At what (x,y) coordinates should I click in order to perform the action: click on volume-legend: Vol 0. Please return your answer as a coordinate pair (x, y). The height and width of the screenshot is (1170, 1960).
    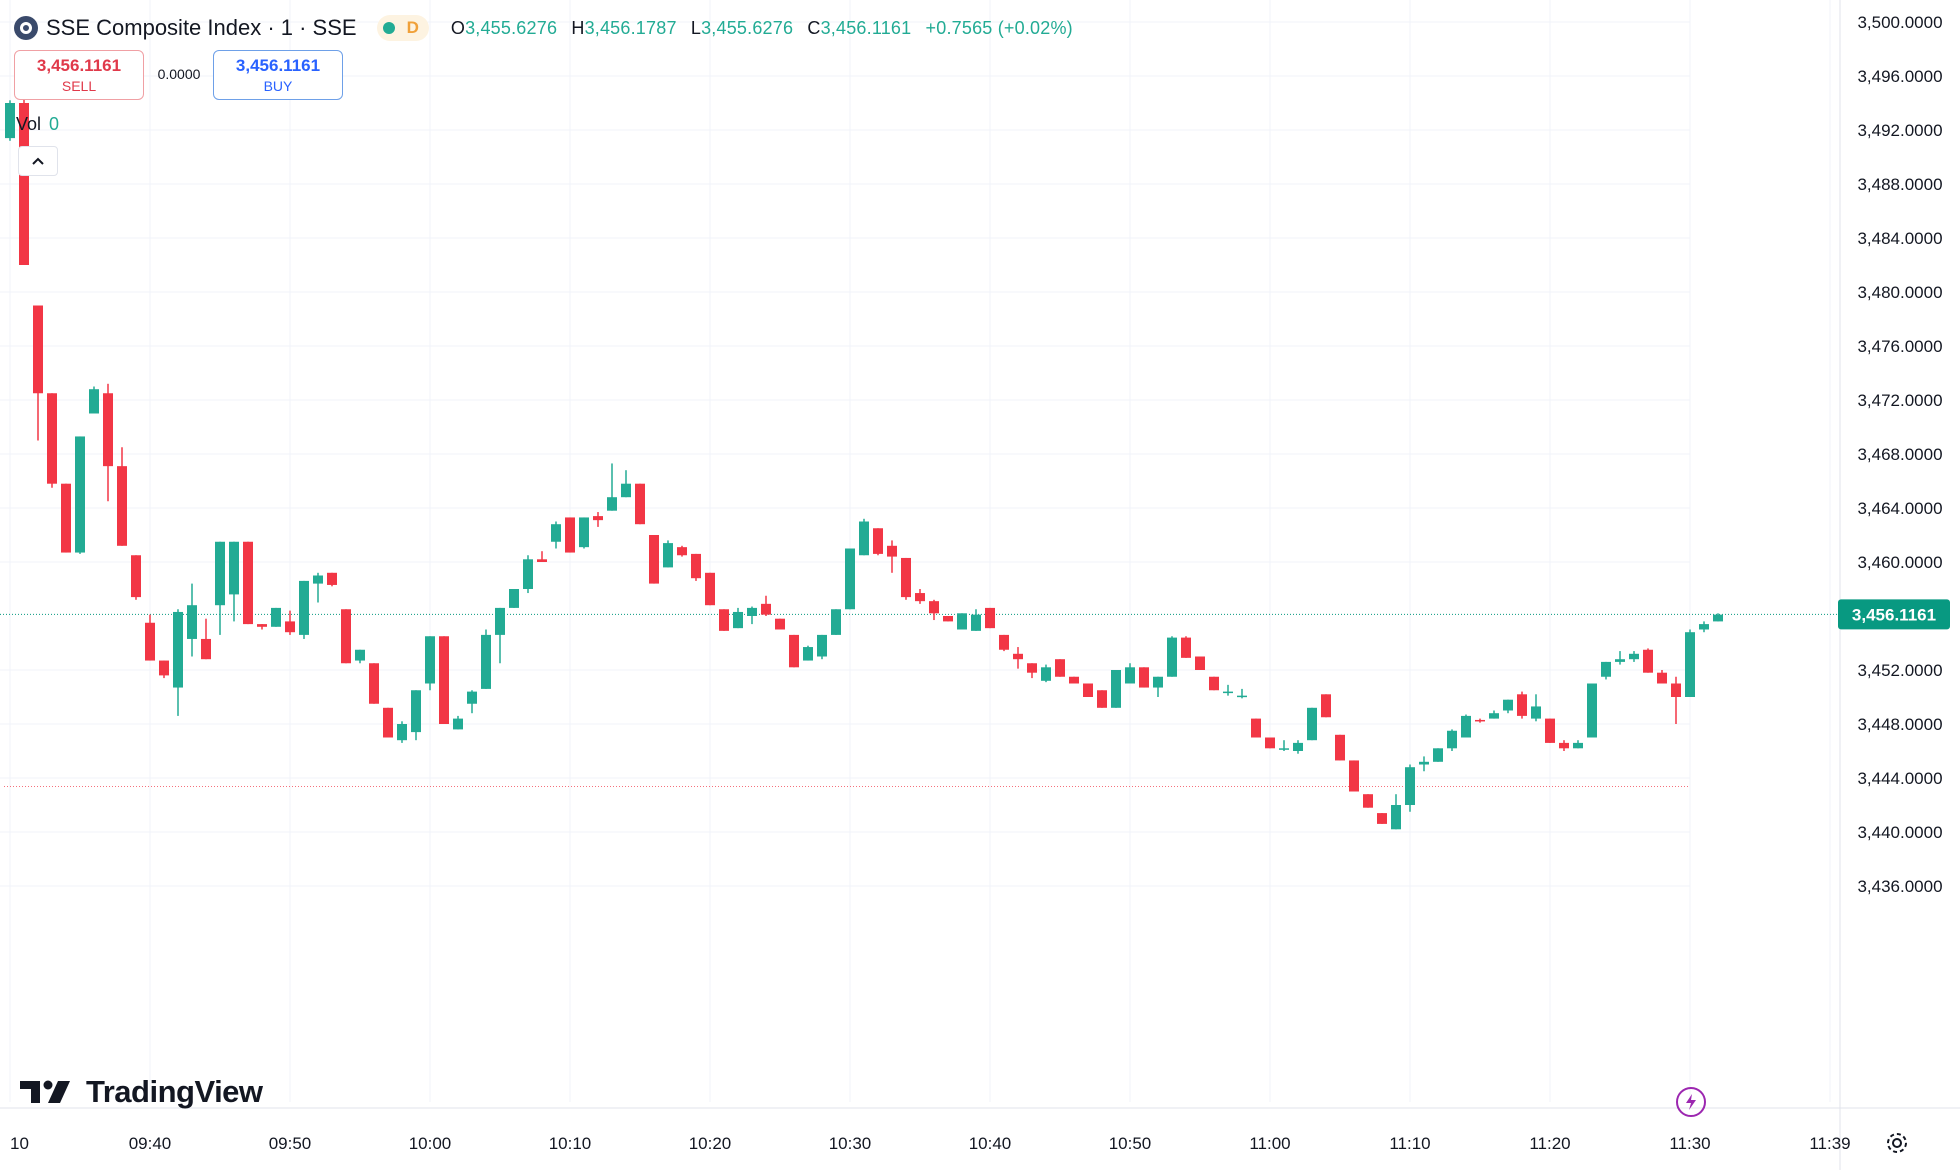
    Looking at the image, I should click on (37, 124).